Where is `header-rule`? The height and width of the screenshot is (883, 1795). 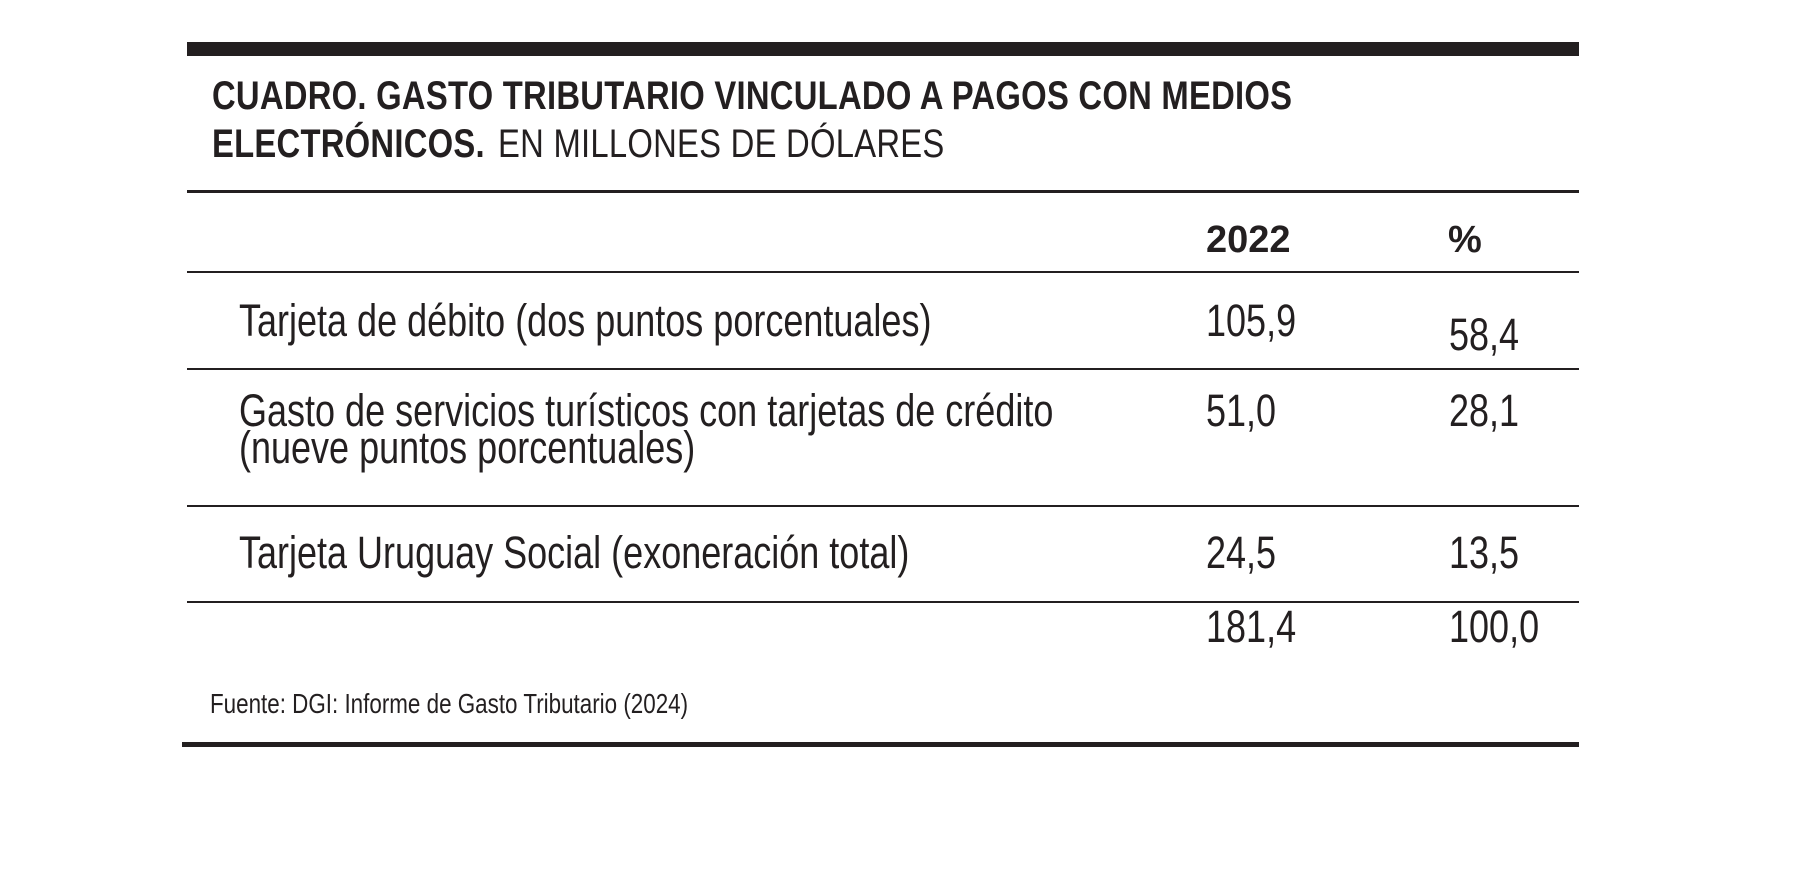 header-rule is located at coordinates (883, 191).